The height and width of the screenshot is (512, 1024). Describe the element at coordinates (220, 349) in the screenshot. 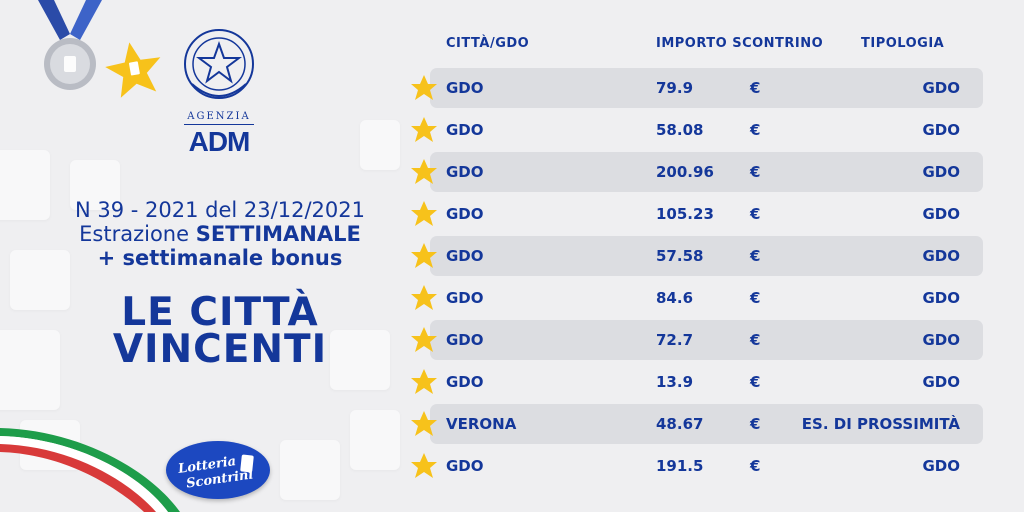

I see `headline-line2: VINCENTI` at that location.